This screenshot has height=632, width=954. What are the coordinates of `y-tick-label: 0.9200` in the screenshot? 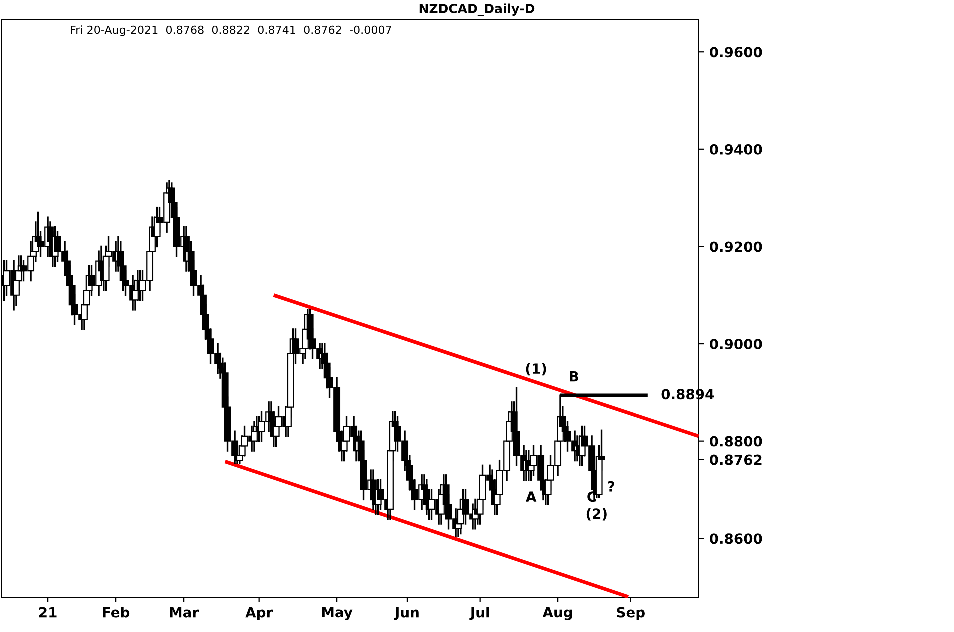 It's located at (736, 247).